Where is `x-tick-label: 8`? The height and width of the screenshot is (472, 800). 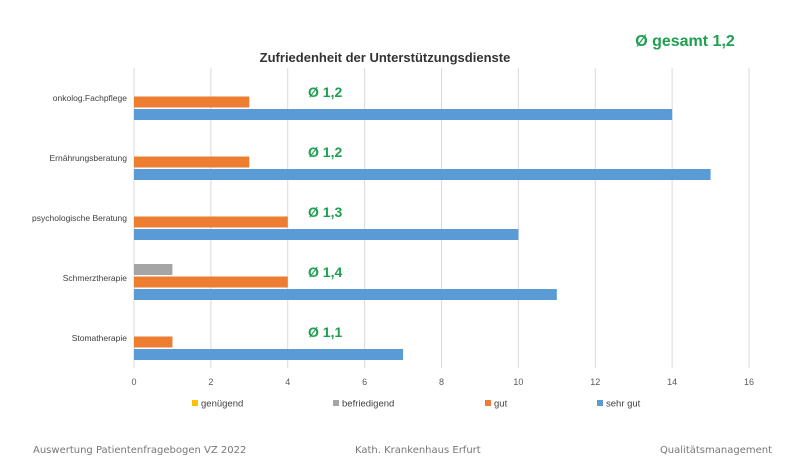 x-tick-label: 8 is located at coordinates (441, 382).